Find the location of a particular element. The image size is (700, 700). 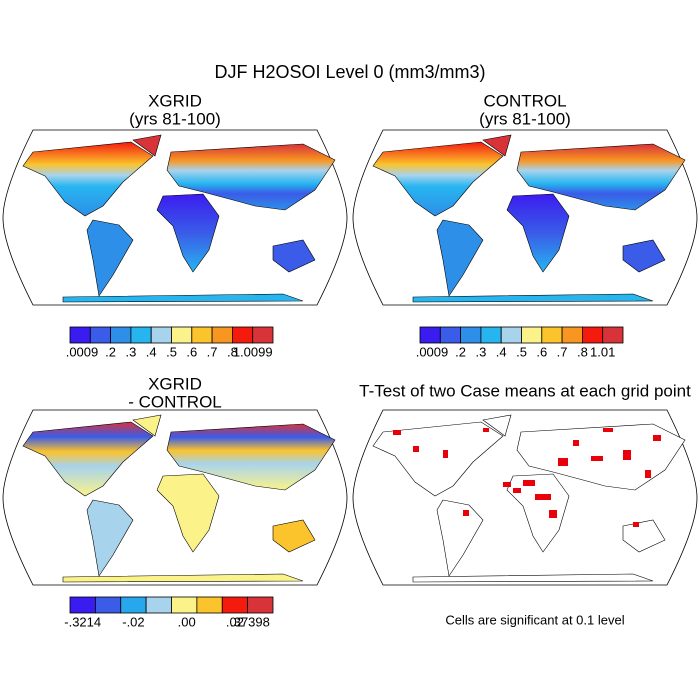

colorbar-label: .02 is located at coordinates (235, 621).